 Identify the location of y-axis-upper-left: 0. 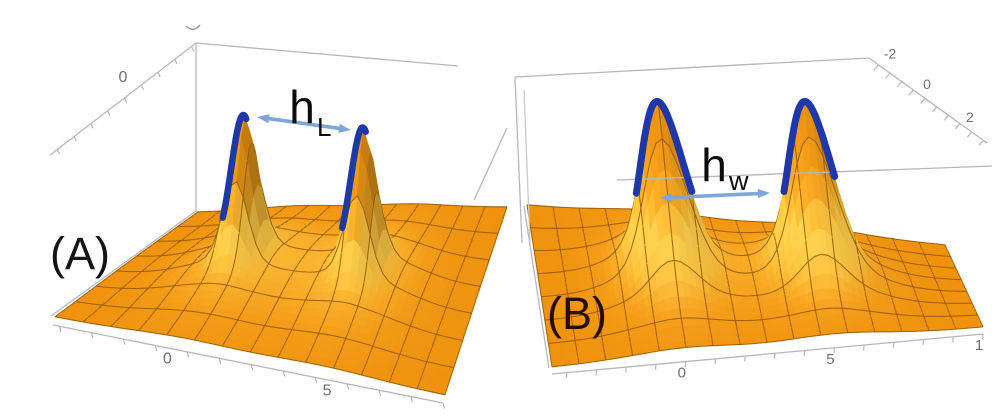
(123, 99).